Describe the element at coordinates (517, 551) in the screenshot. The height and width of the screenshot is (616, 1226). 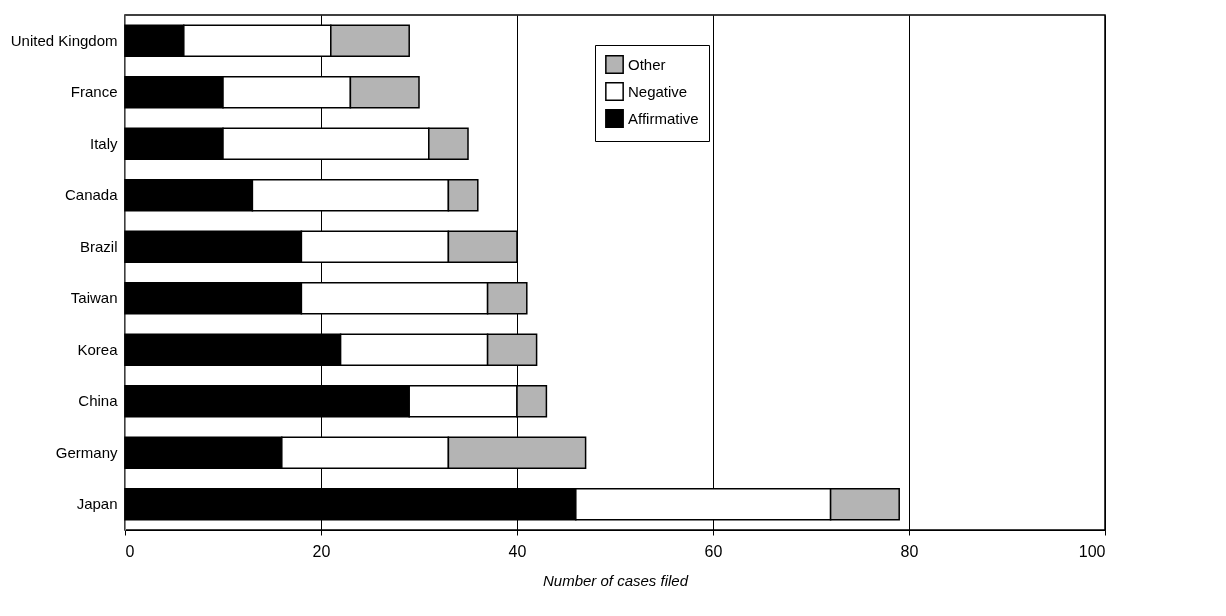
I see `x-tick-label: 40` at that location.